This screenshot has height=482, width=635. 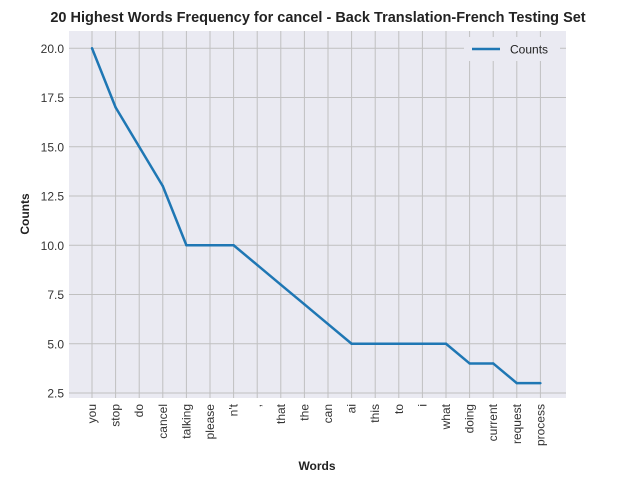 What do you see at coordinates (304, 412) in the screenshot?
I see `x-tick-label: the` at bounding box center [304, 412].